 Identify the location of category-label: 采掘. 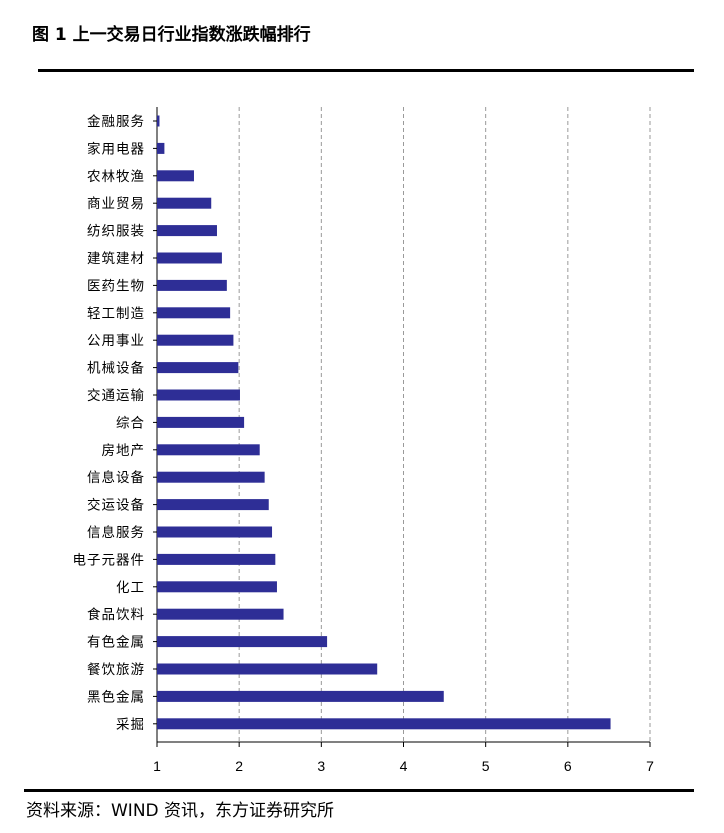
(130, 725).